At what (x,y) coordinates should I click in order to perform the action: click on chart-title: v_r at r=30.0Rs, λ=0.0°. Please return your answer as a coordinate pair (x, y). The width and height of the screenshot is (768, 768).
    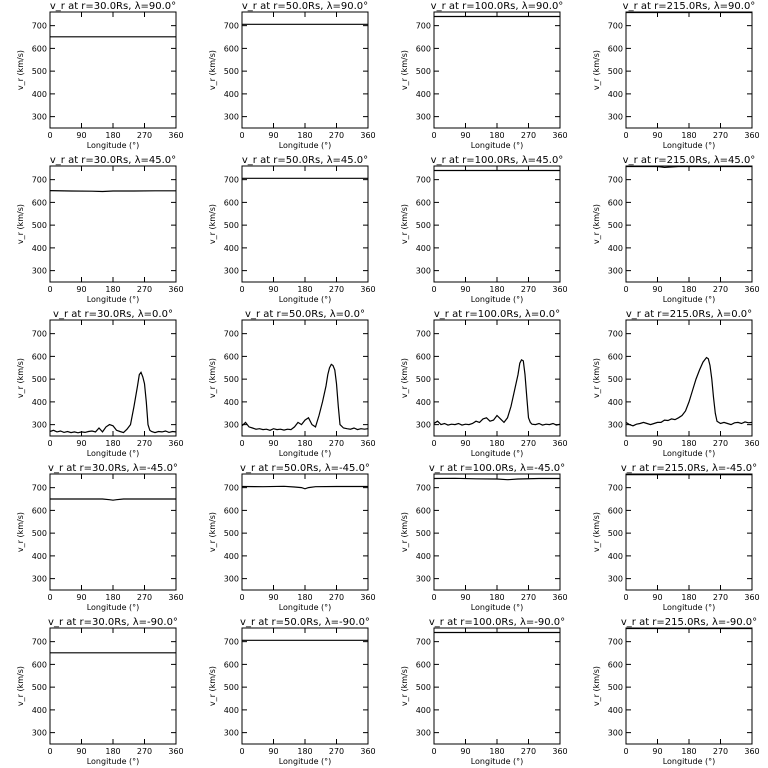
    Looking at the image, I should click on (113, 314).